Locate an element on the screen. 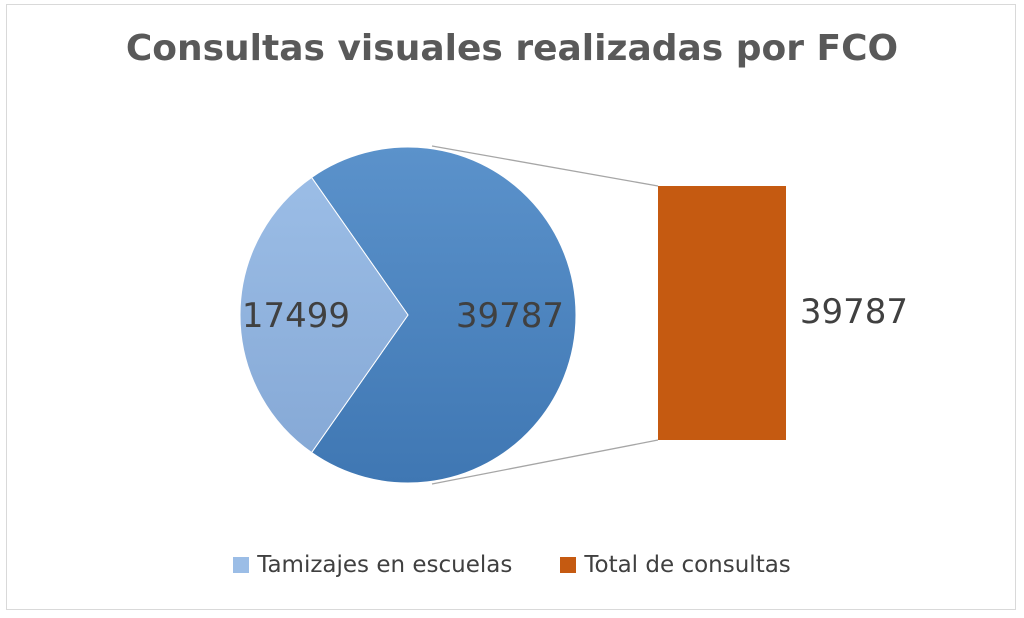 Image resolution: width=1024 pixels, height=618 pixels. data-label-bar: 39787 is located at coordinates (854, 312).